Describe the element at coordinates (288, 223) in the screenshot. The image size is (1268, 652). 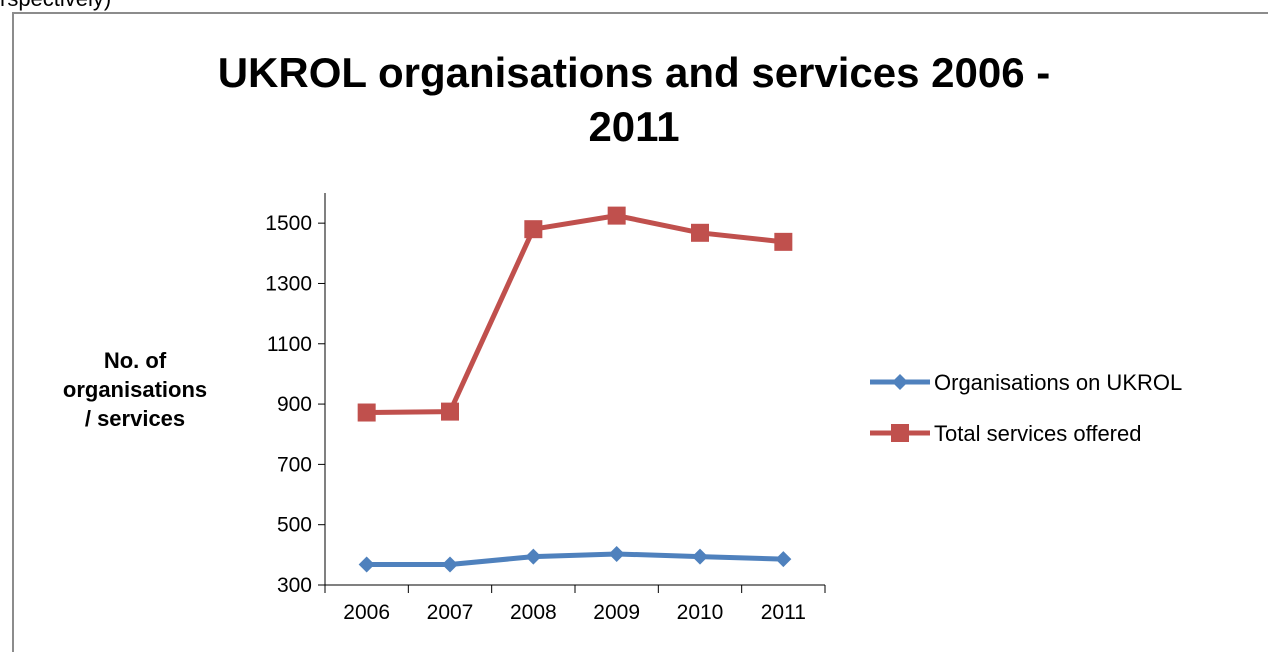
I see `y-tick-label: 1500` at that location.